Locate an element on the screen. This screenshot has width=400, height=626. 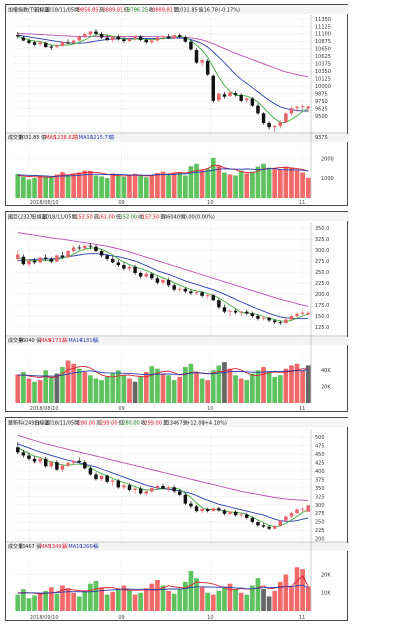
vol-ma5-unit: 張 is located at coordinates (65, 341).